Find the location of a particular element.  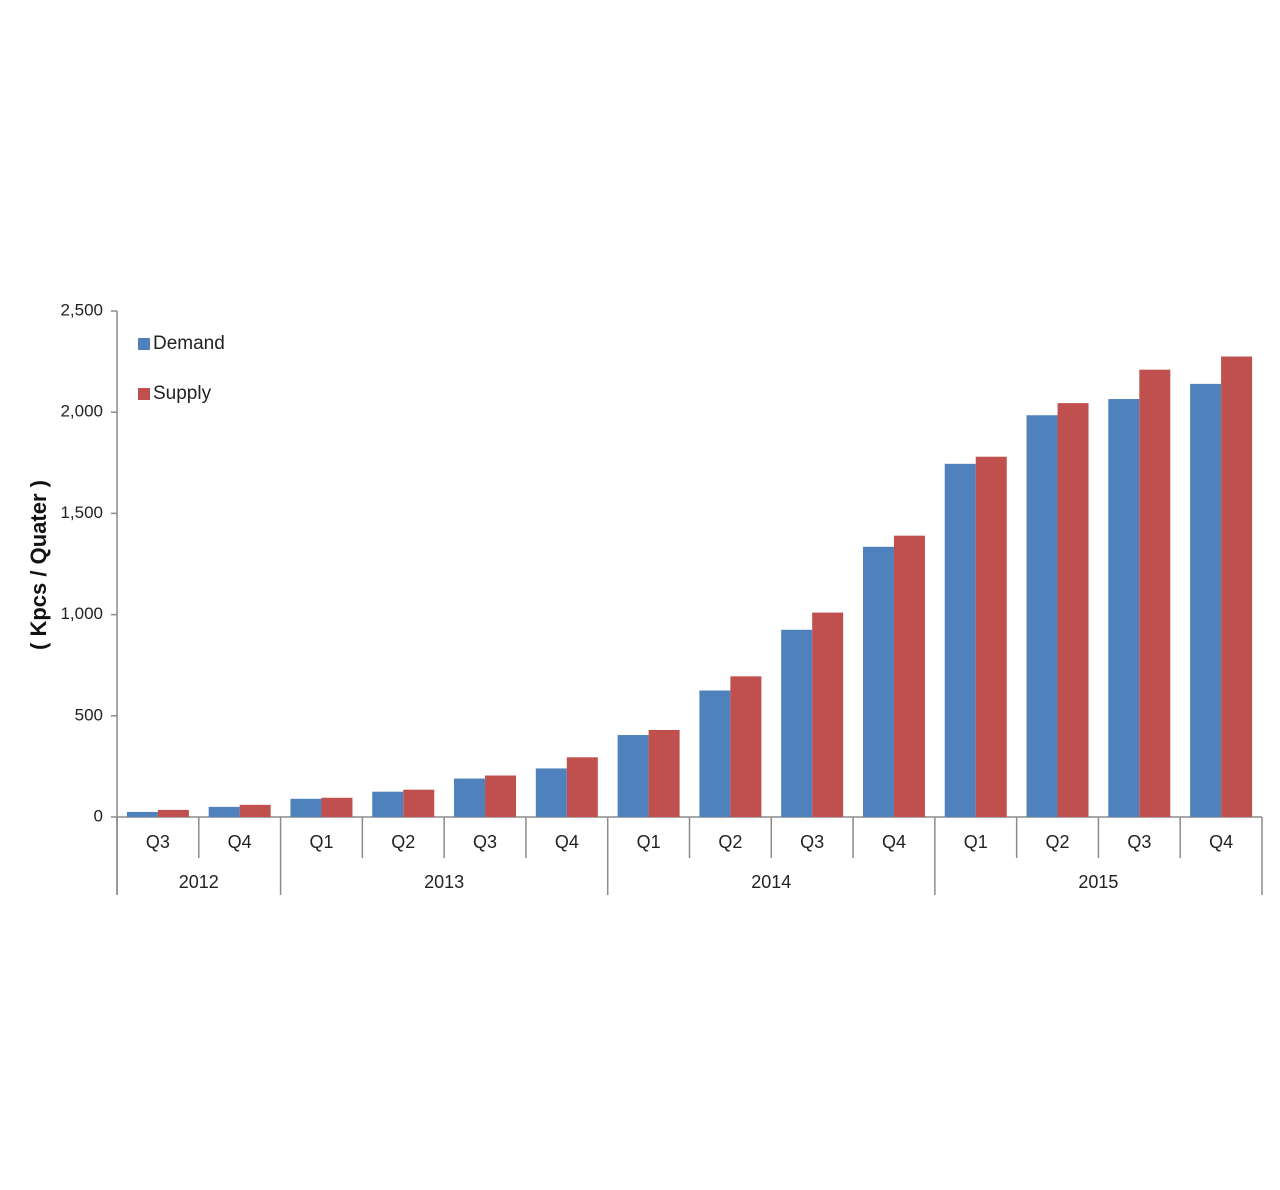

group-label: 2015 is located at coordinates (1098, 882).